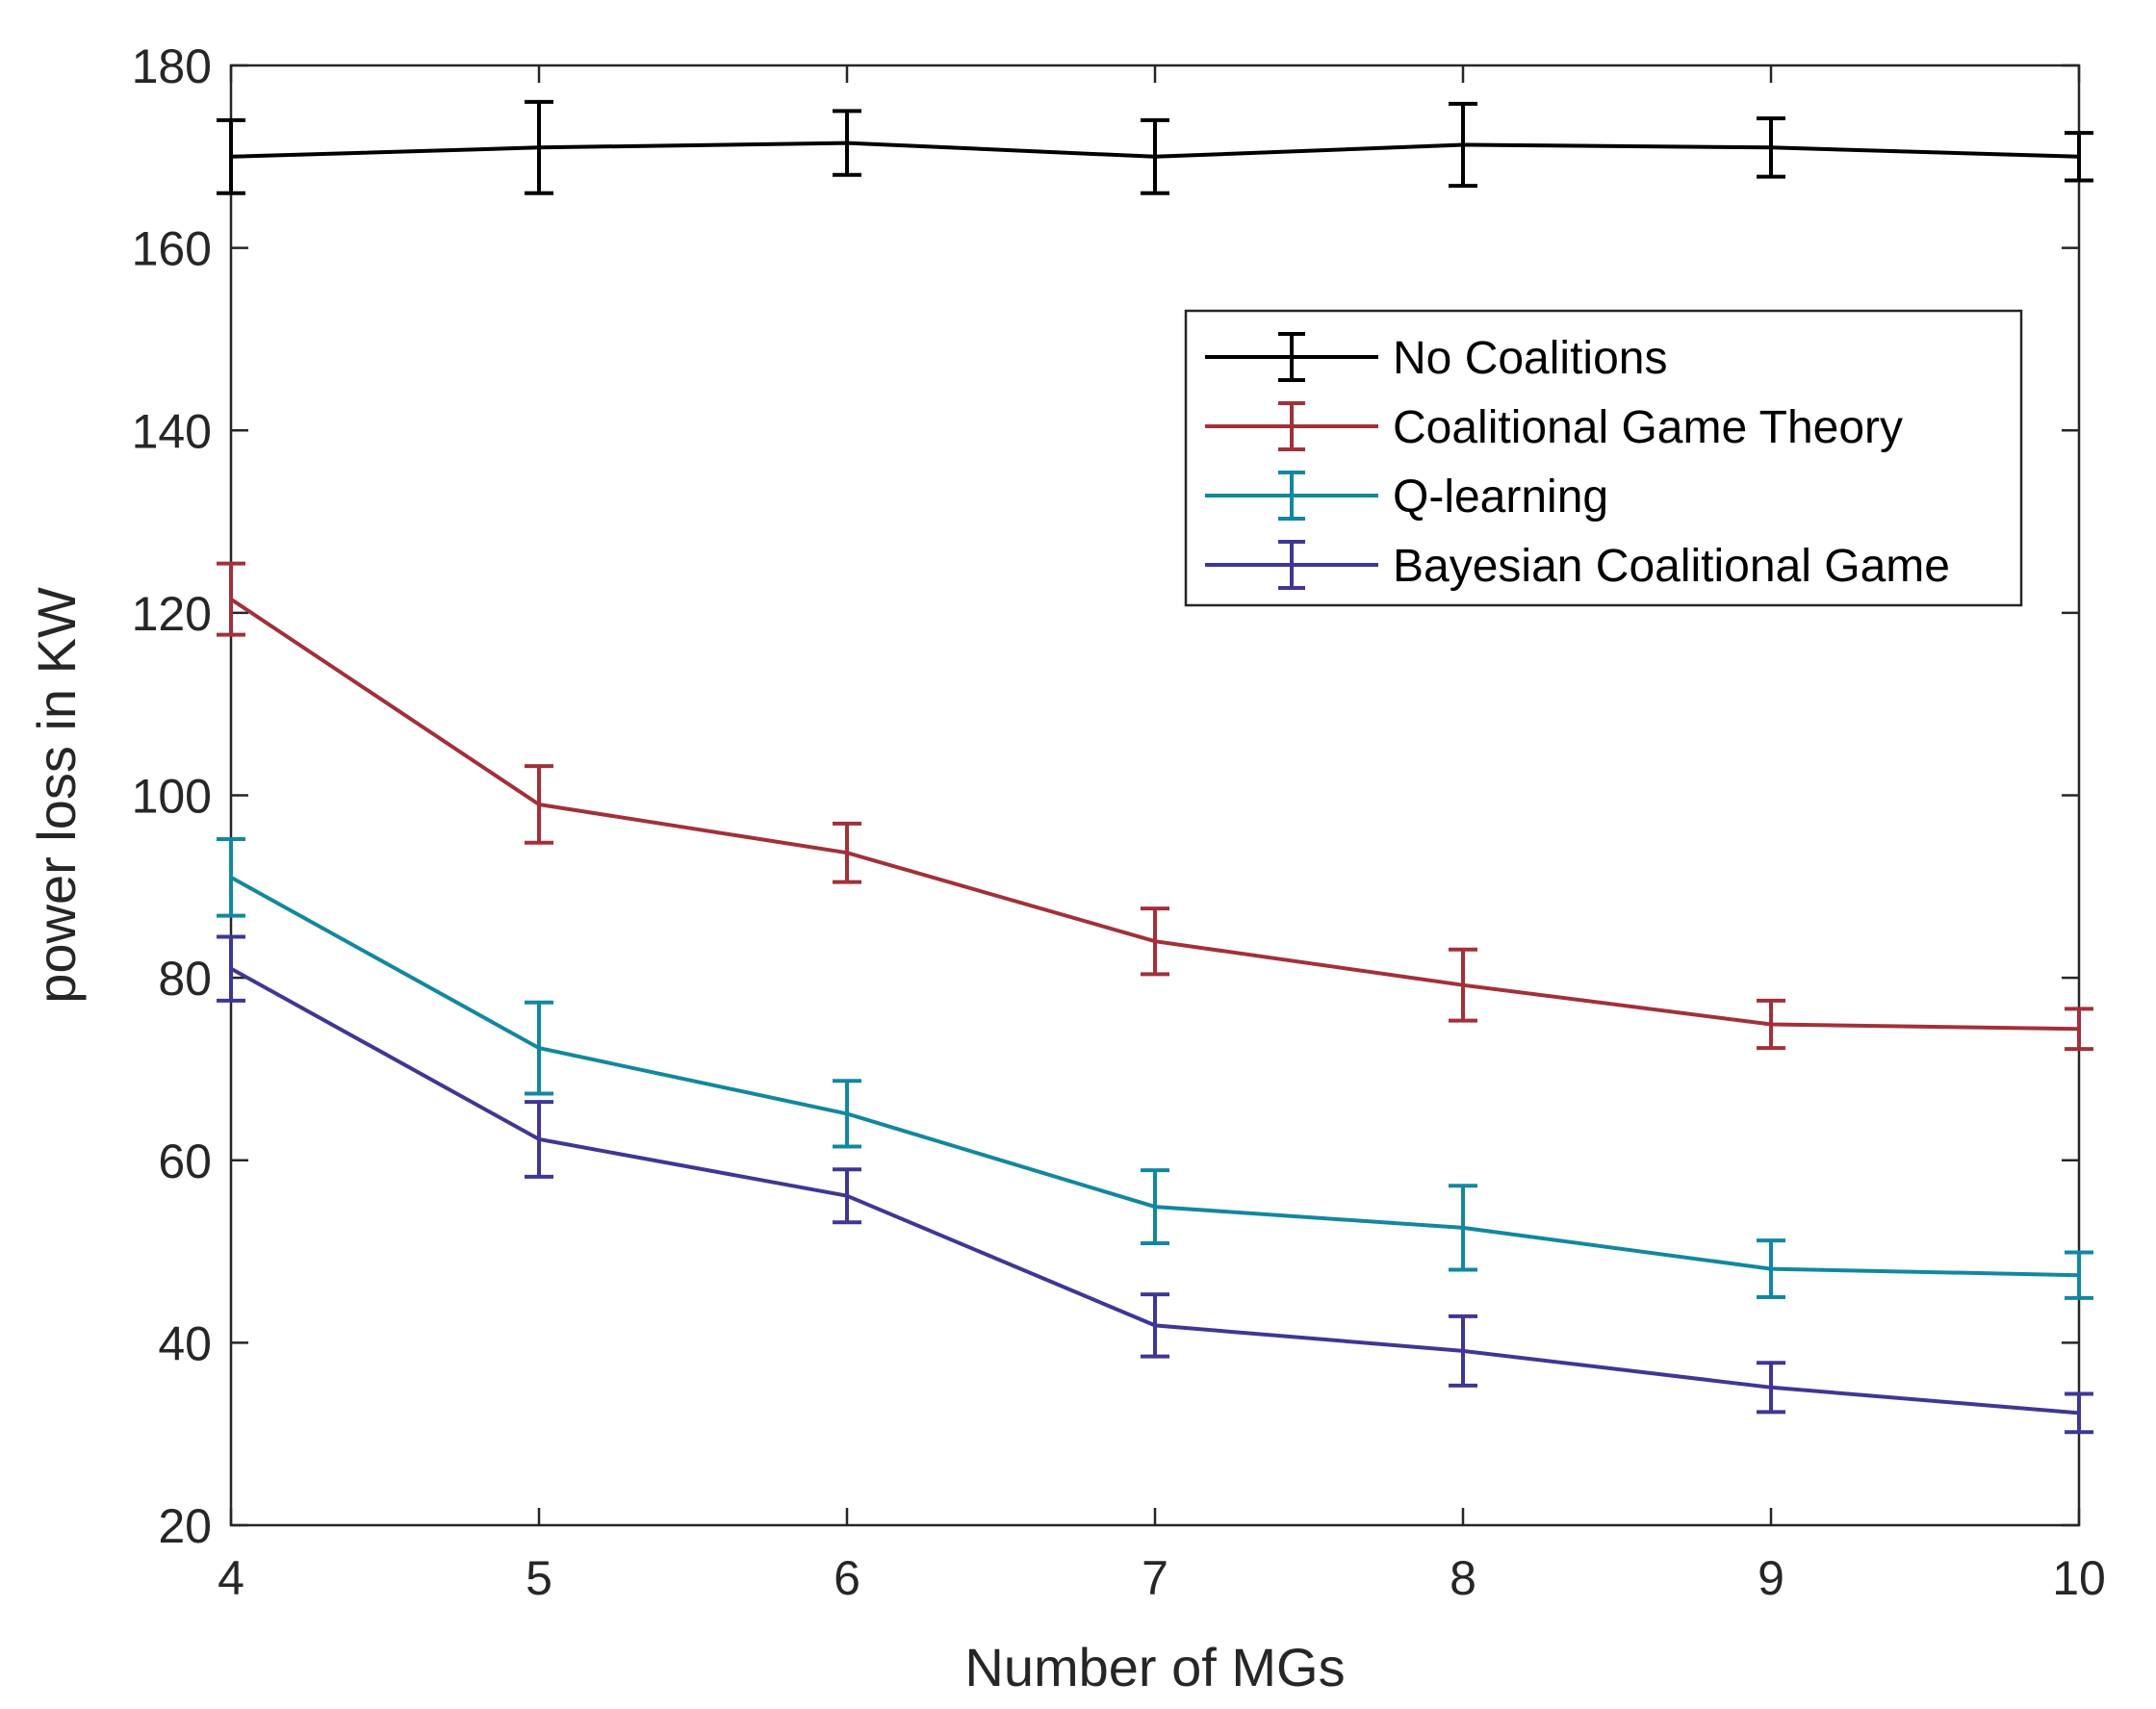 The height and width of the screenshot is (1709, 2156). What do you see at coordinates (172, 66) in the screenshot?
I see `y-tick-label: 180` at bounding box center [172, 66].